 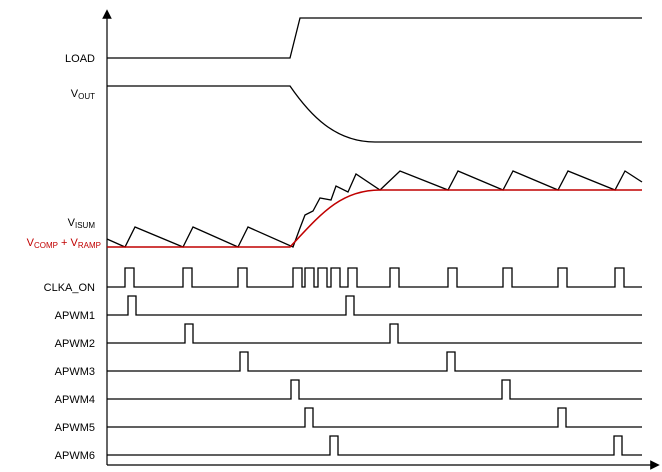 I want to click on load-label: LOAD, so click(x=80, y=59).